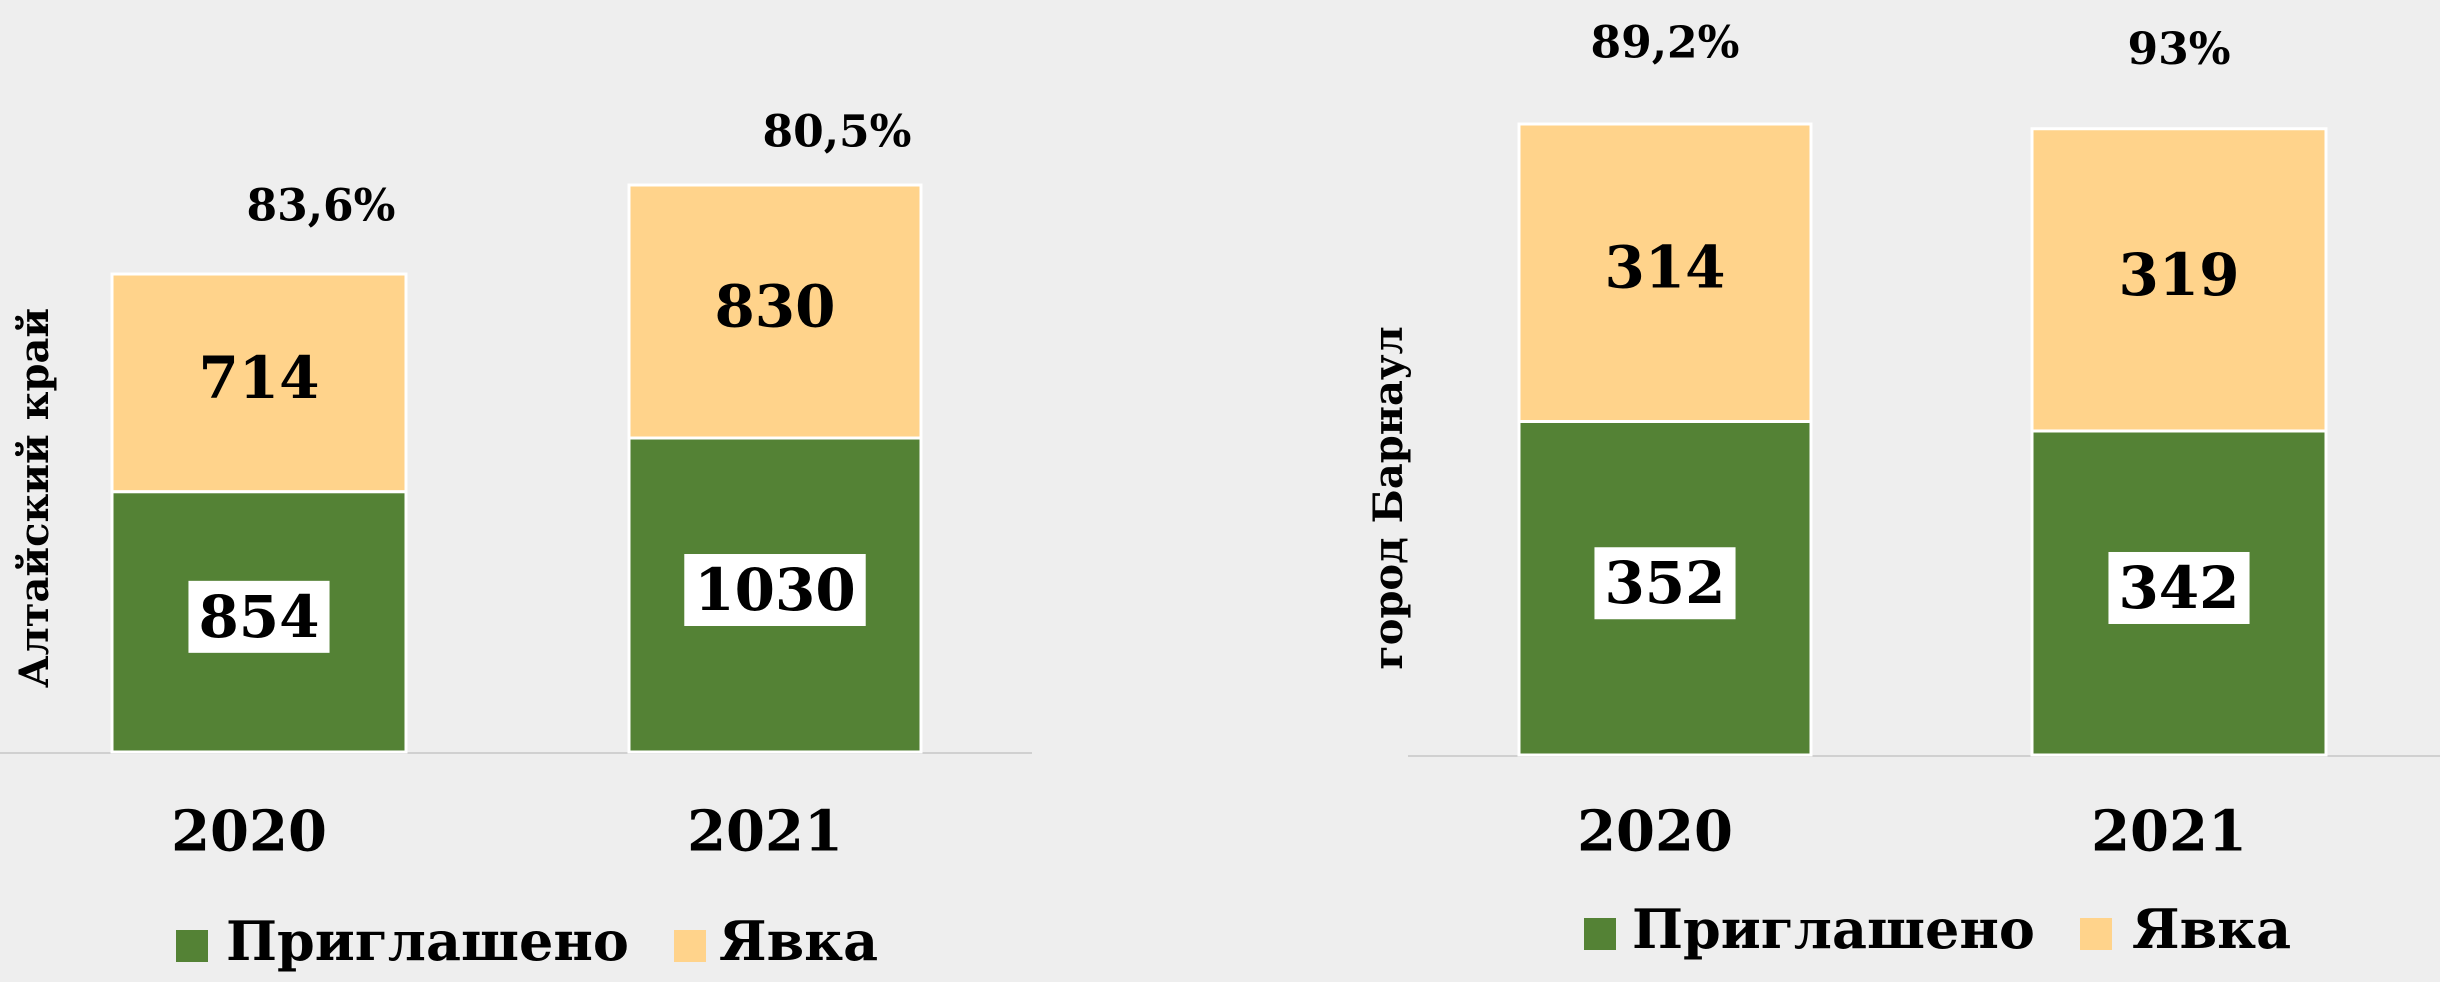 The width and height of the screenshot is (2440, 982). Describe the element at coordinates (34, 498) in the screenshot. I see `y-axis-label: Алтайский край` at that location.